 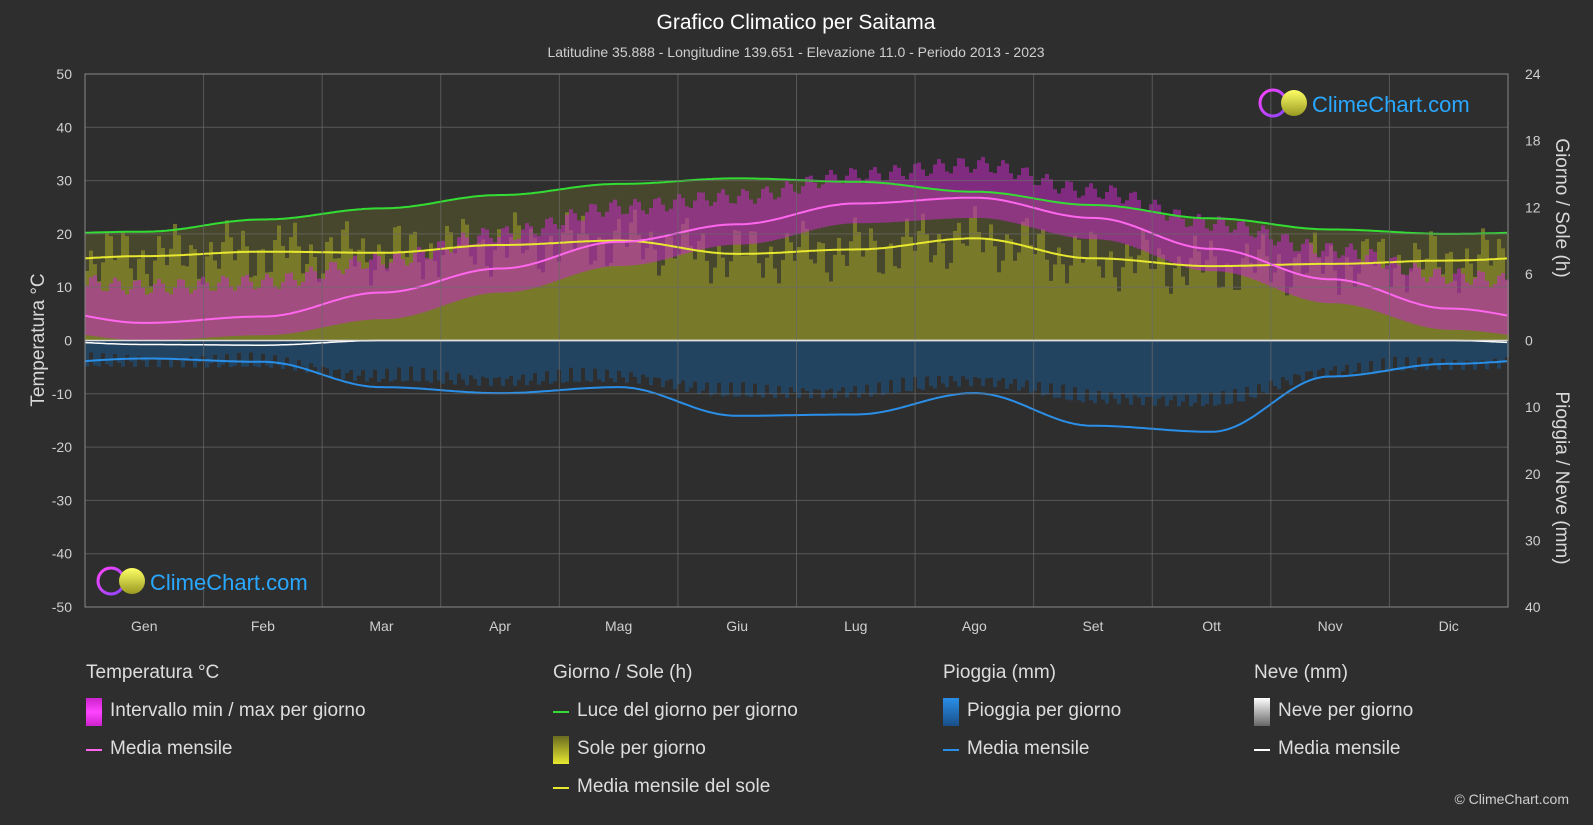 I want to click on legend-group-title: Neve (mm), so click(x=1301, y=672).